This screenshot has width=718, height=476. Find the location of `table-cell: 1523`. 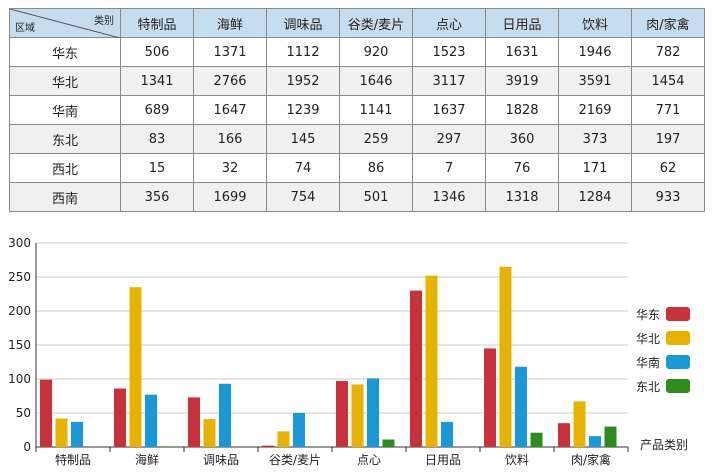

table-cell: 1523 is located at coordinates (449, 52).